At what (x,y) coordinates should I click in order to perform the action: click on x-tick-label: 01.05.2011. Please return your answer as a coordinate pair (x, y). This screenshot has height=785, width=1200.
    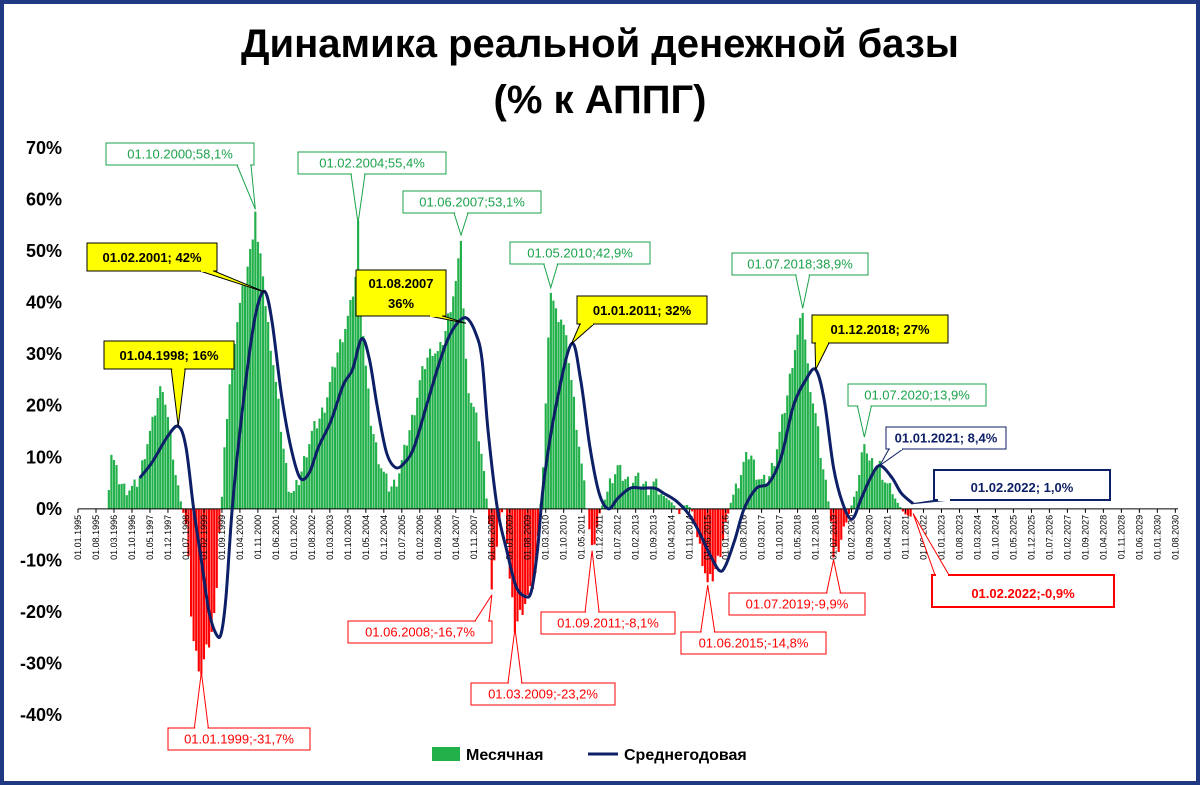
    Looking at the image, I should click on (582, 537).